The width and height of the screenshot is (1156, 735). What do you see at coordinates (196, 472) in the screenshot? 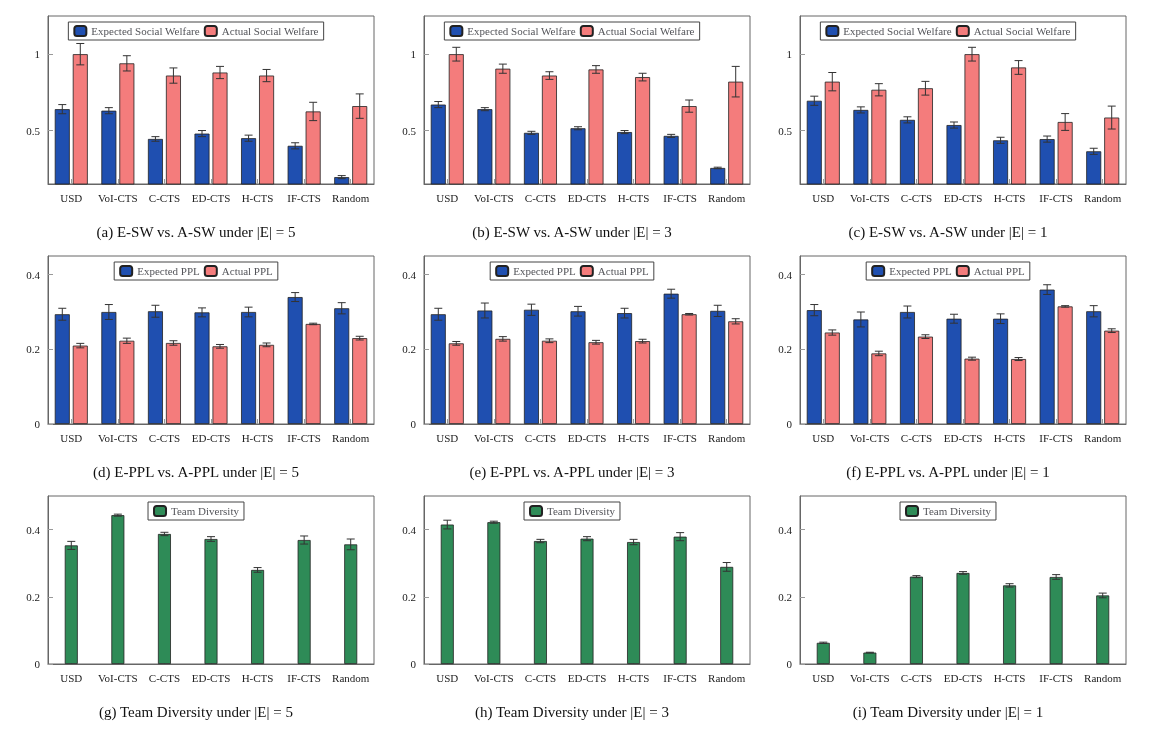
I see `text: (d) E-PPL vs. A-PPL under |E| = 5` at bounding box center [196, 472].